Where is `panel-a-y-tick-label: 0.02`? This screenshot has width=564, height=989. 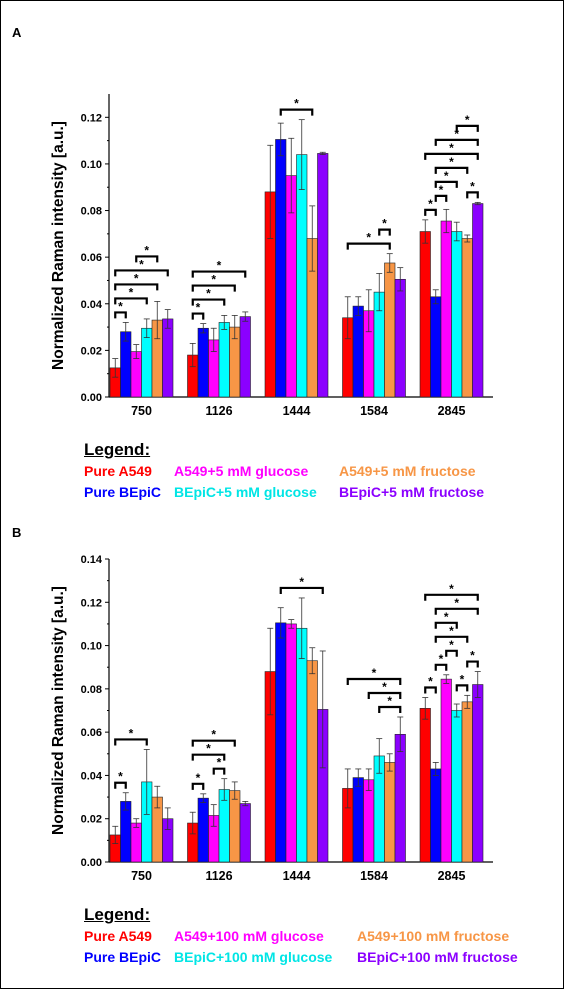 panel-a-y-tick-label: 0.02 is located at coordinates (91, 351).